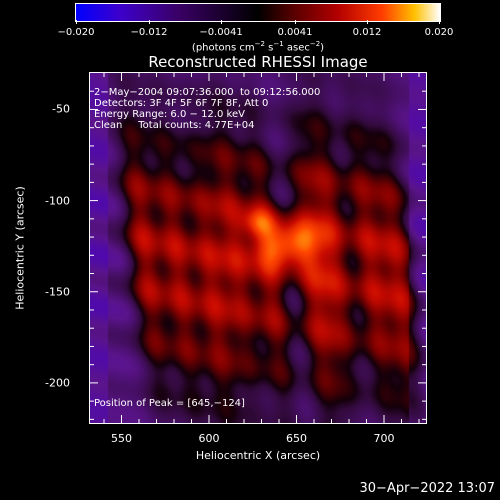  I want to click on x-tick-label: 550, so click(121, 438).